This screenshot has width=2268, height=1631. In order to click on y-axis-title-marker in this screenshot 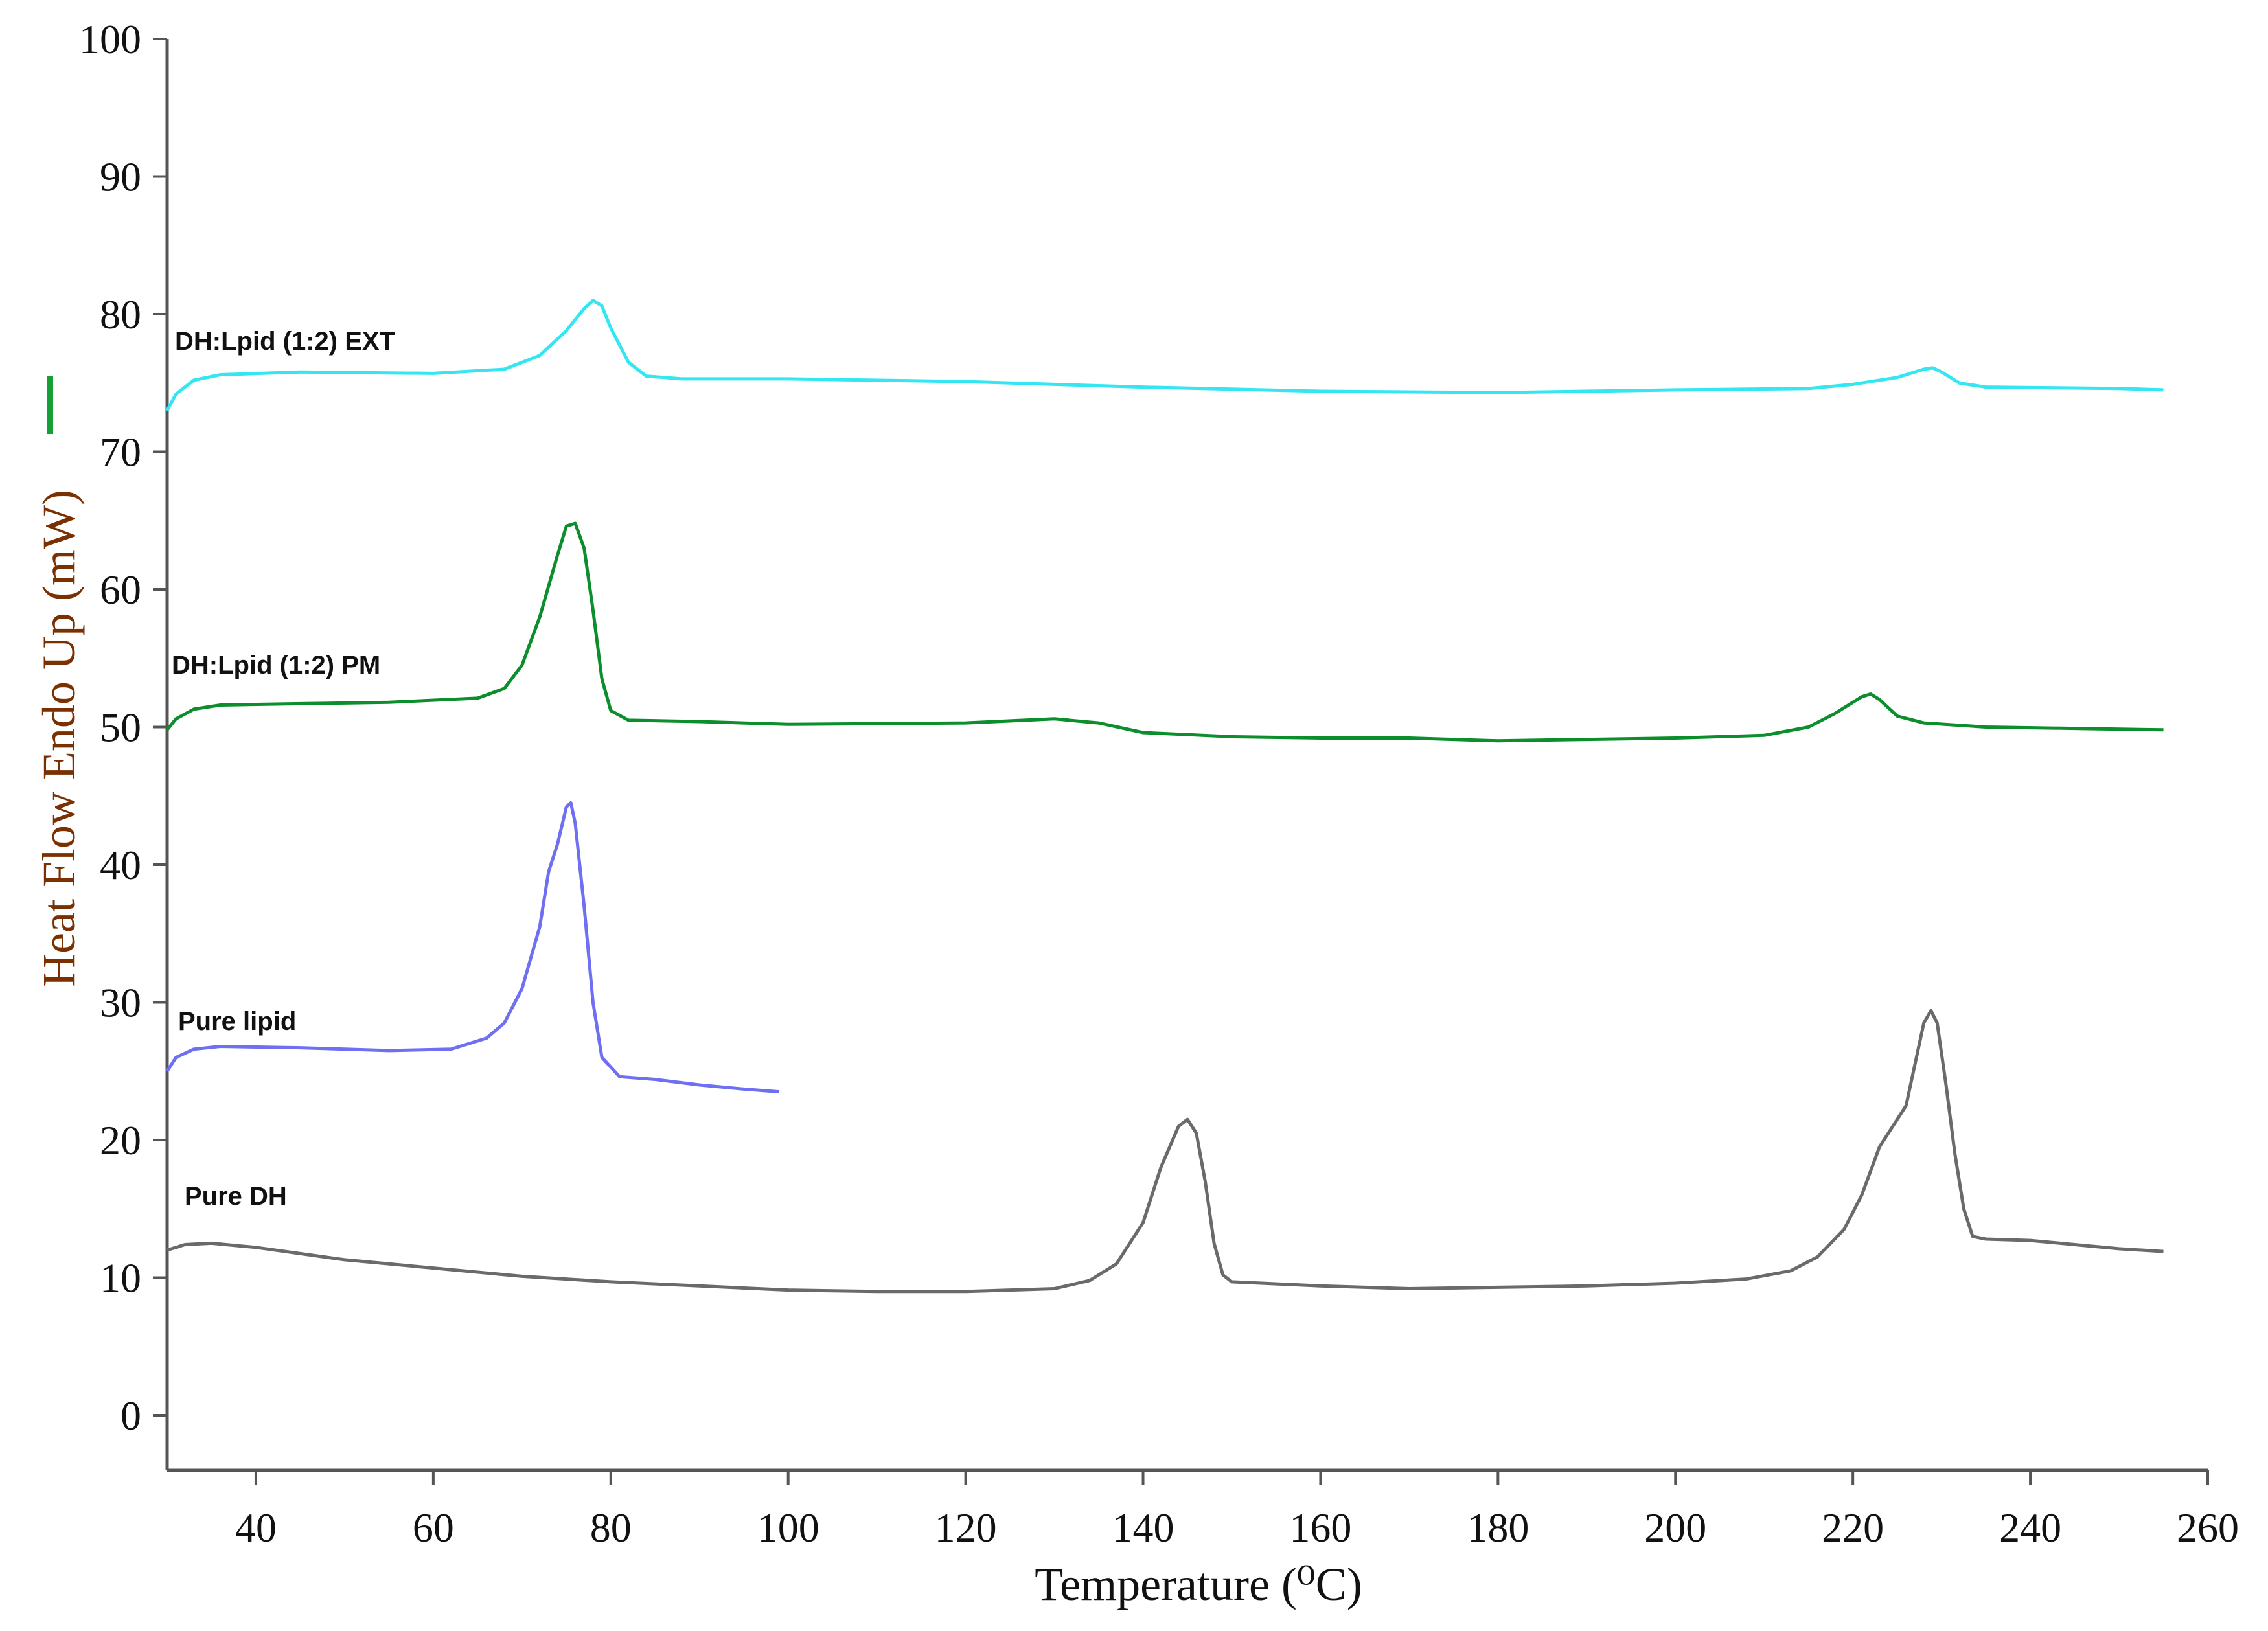, I will do `click(50, 405)`.